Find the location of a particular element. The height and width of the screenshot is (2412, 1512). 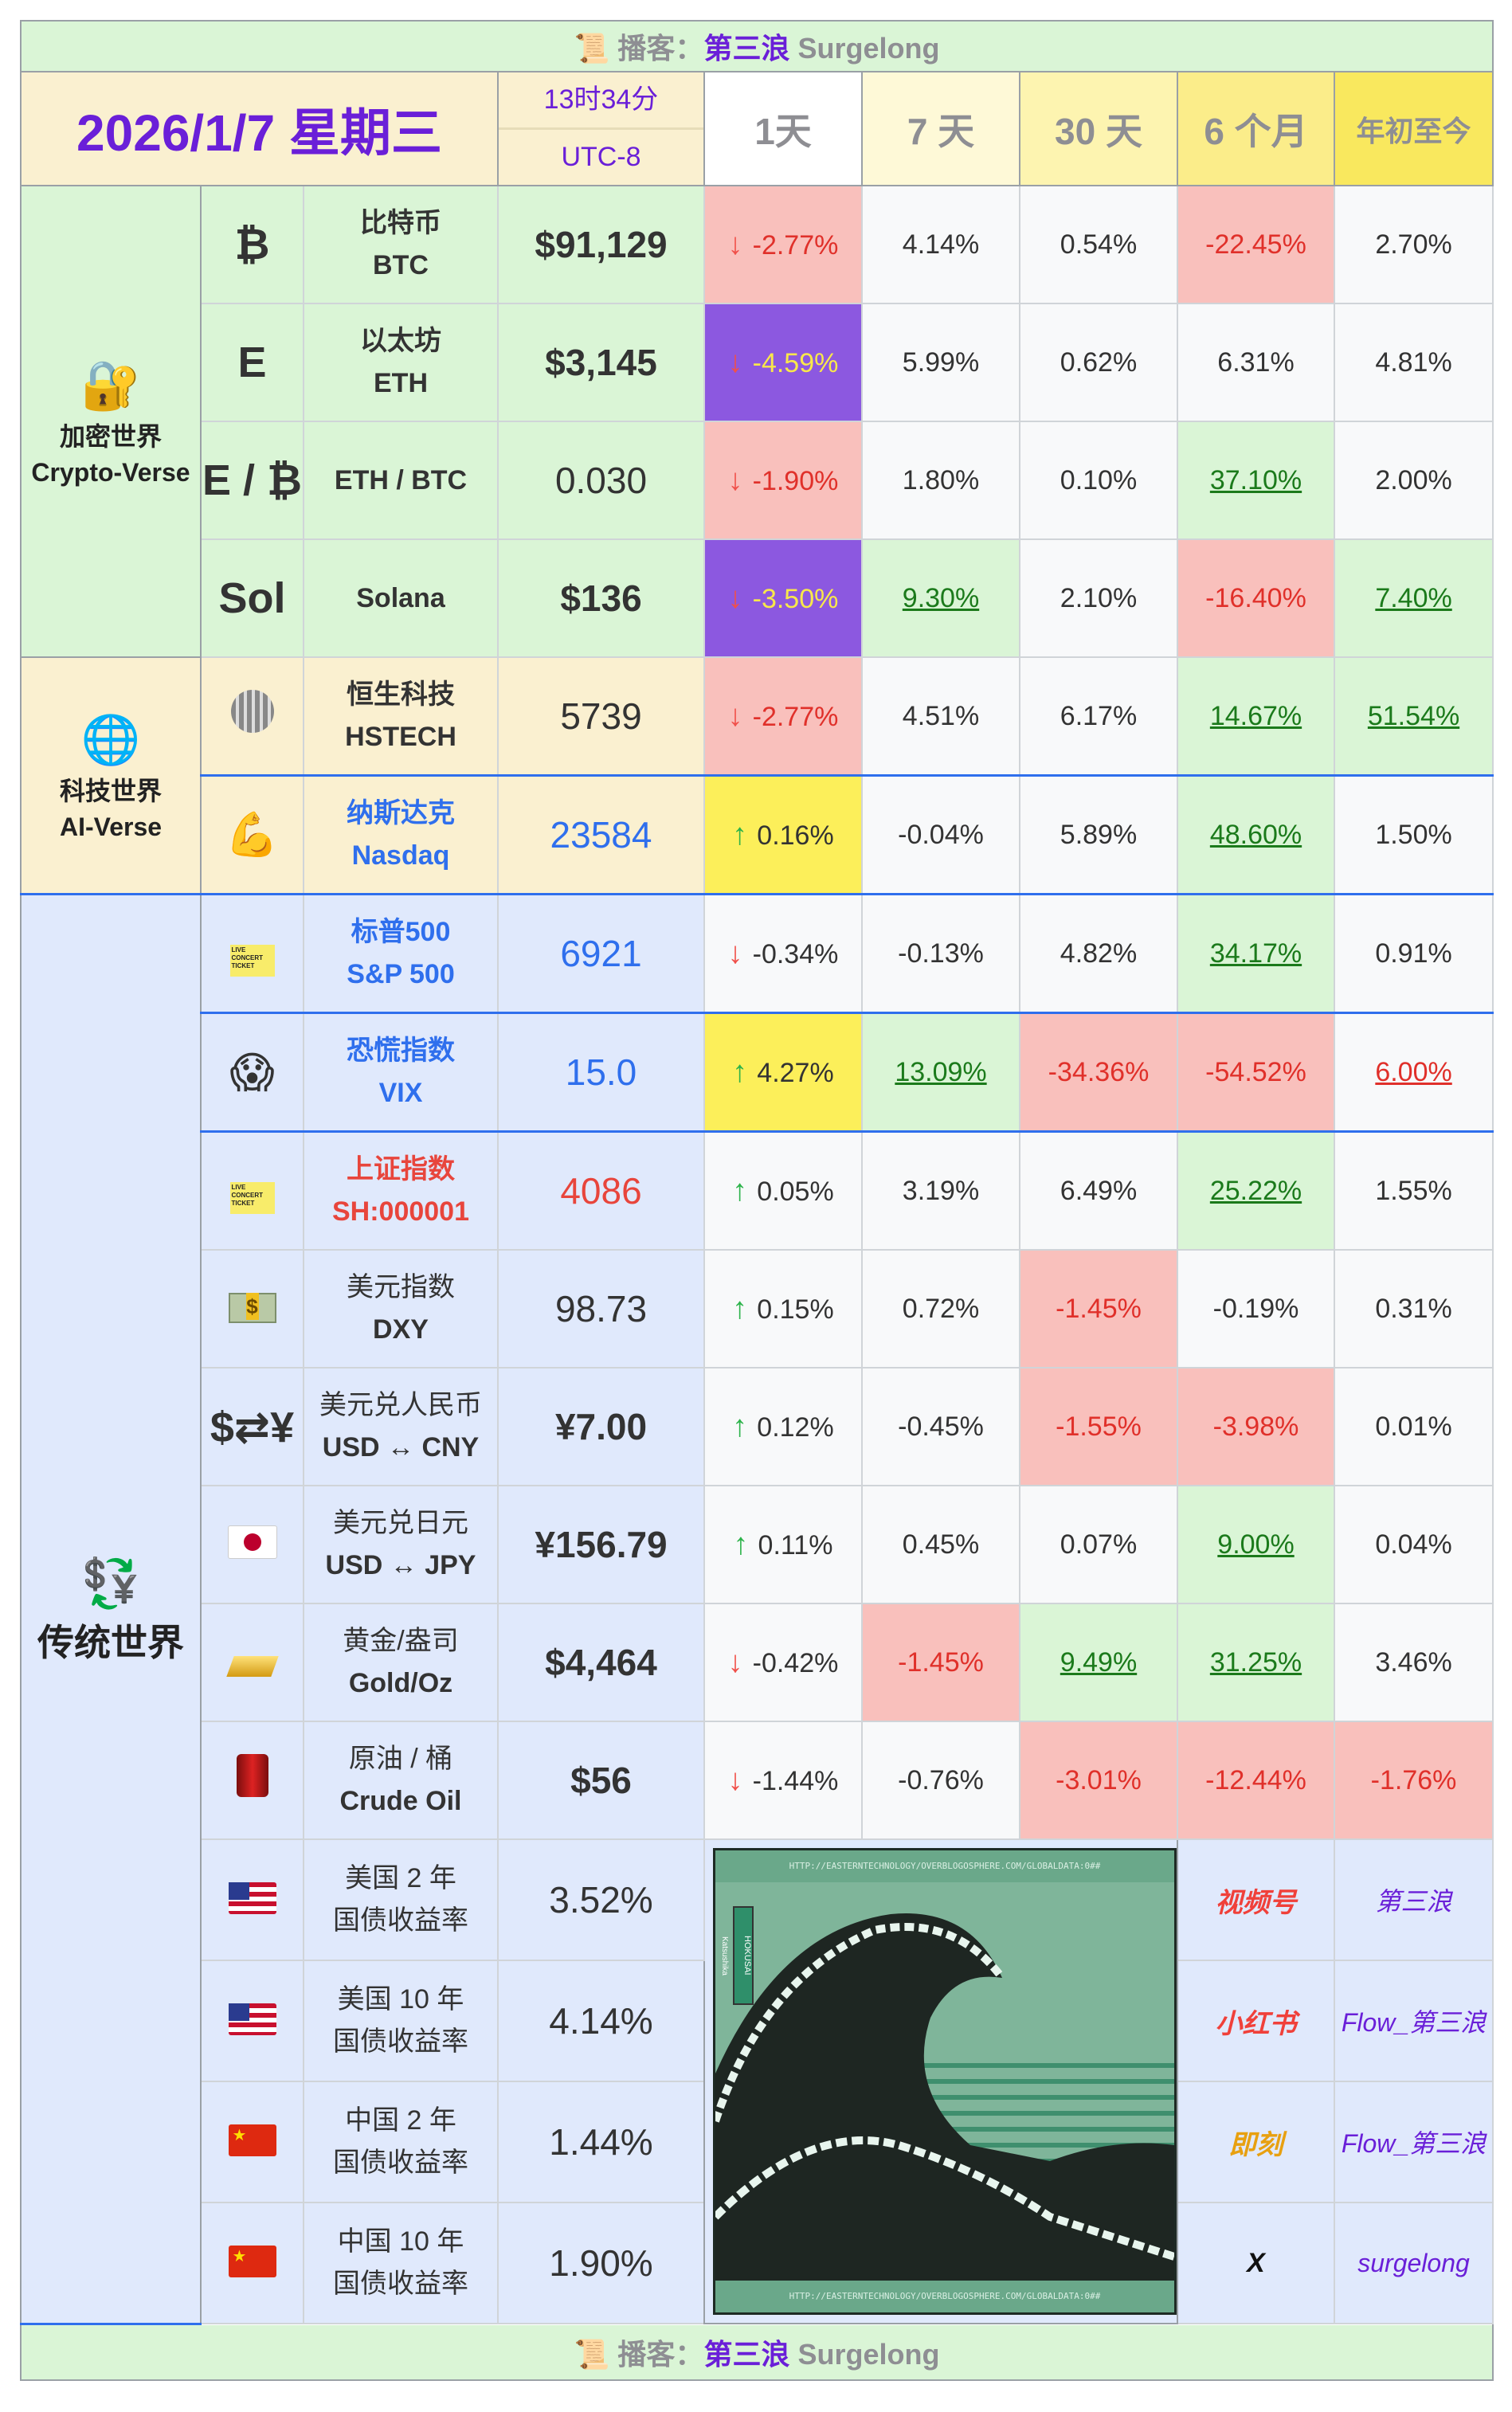

change-cell: 9.00% is located at coordinates (1256, 1544).